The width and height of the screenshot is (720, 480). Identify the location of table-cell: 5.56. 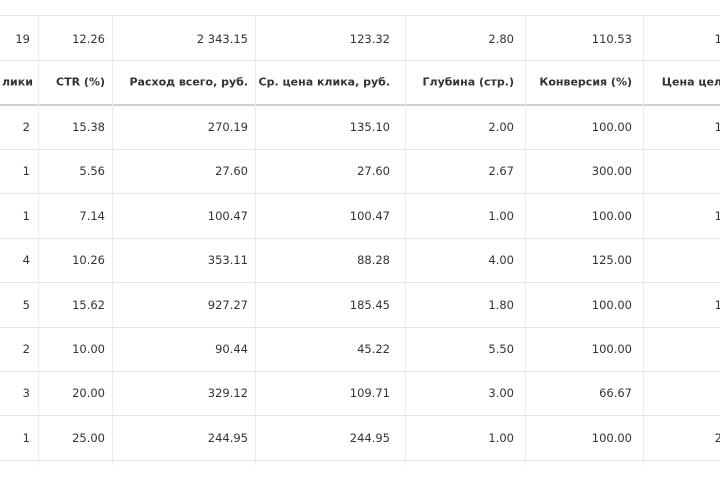
(92, 171).